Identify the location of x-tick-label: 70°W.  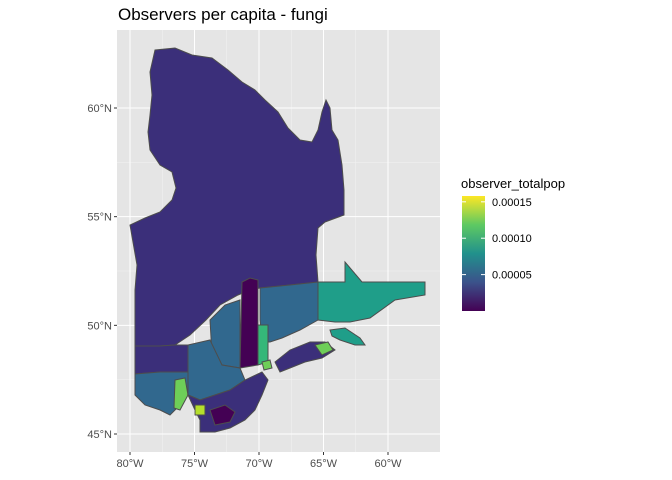
(259, 464).